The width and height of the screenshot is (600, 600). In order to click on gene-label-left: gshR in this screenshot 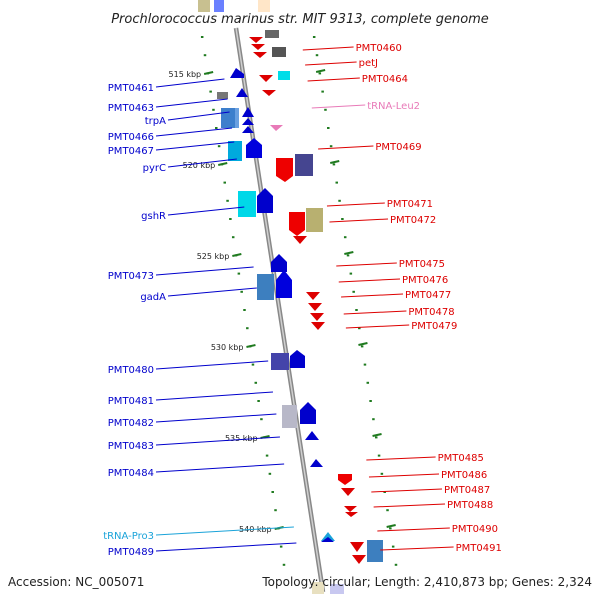, I will do `click(153, 216)`.